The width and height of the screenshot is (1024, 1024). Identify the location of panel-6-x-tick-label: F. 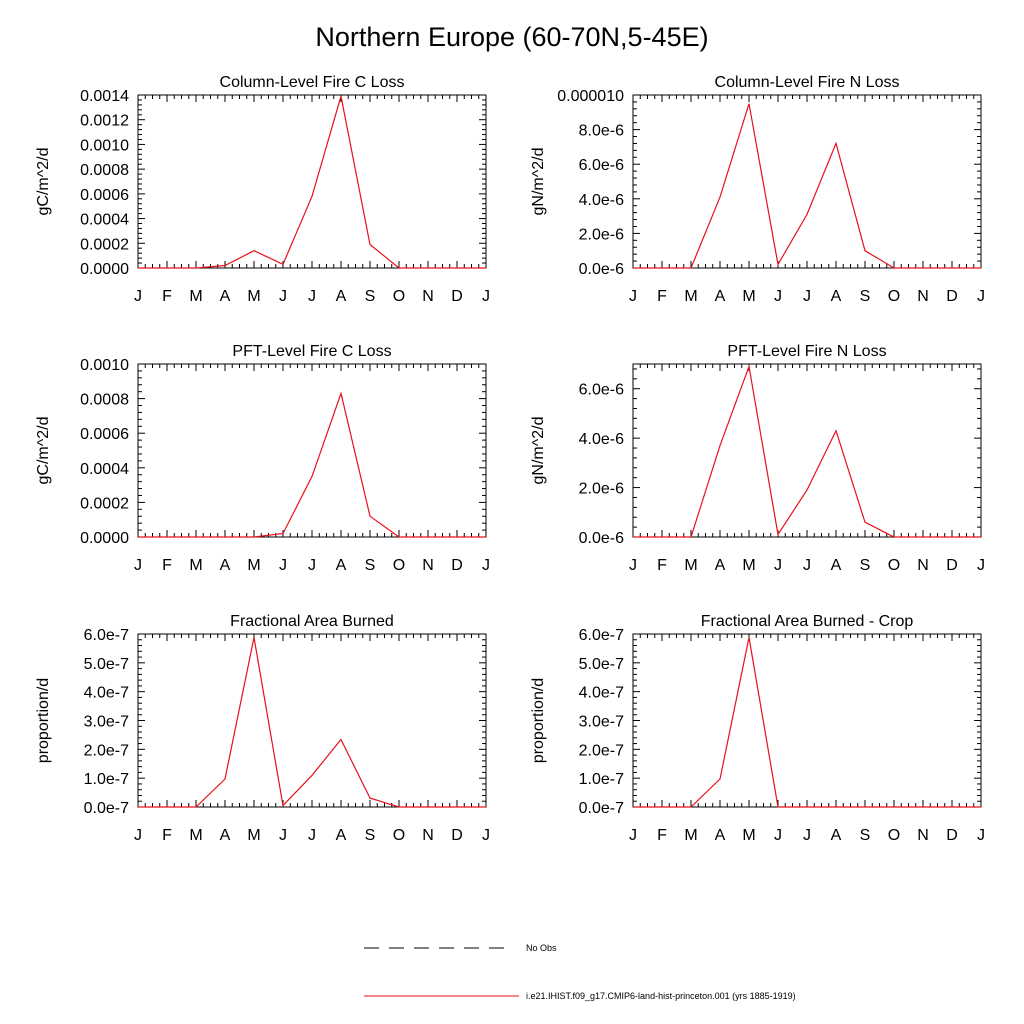
(662, 835).